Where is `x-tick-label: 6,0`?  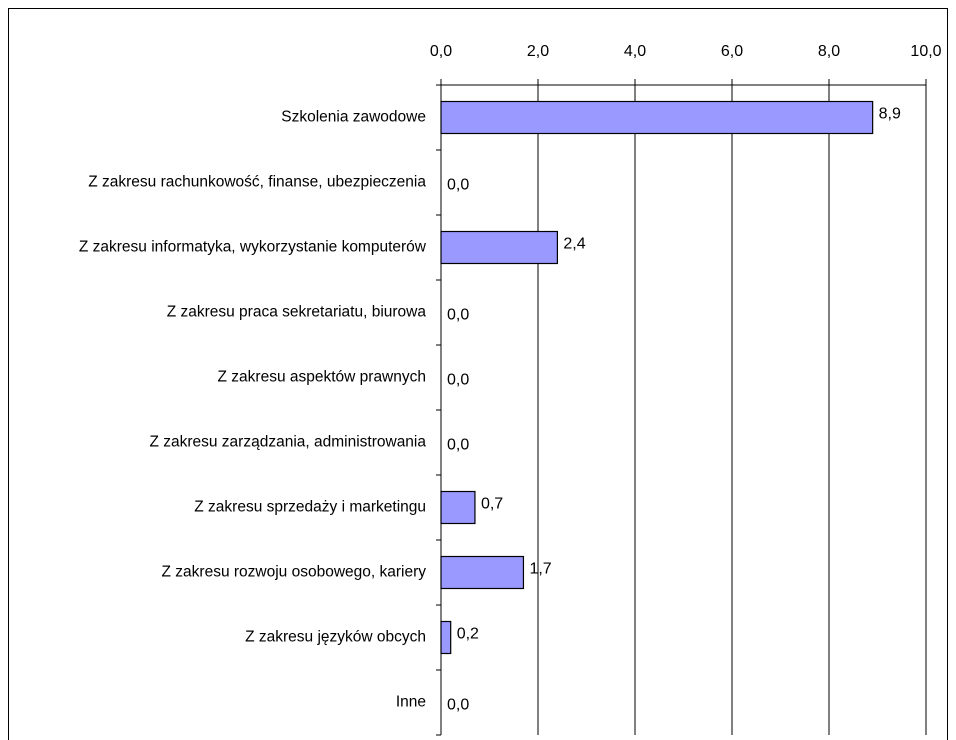
x-tick-label: 6,0 is located at coordinates (732, 51).